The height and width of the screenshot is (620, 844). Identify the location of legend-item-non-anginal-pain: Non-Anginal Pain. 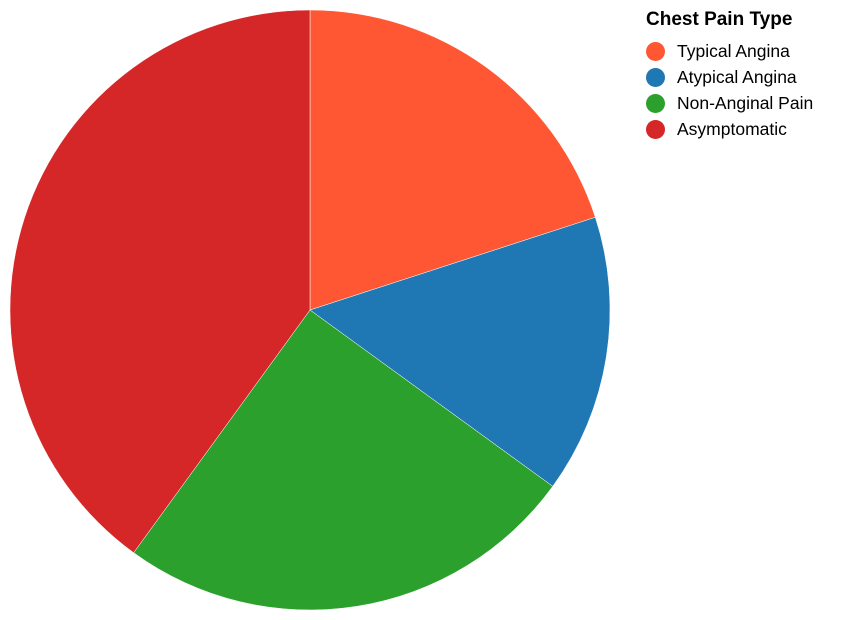
(743, 103).